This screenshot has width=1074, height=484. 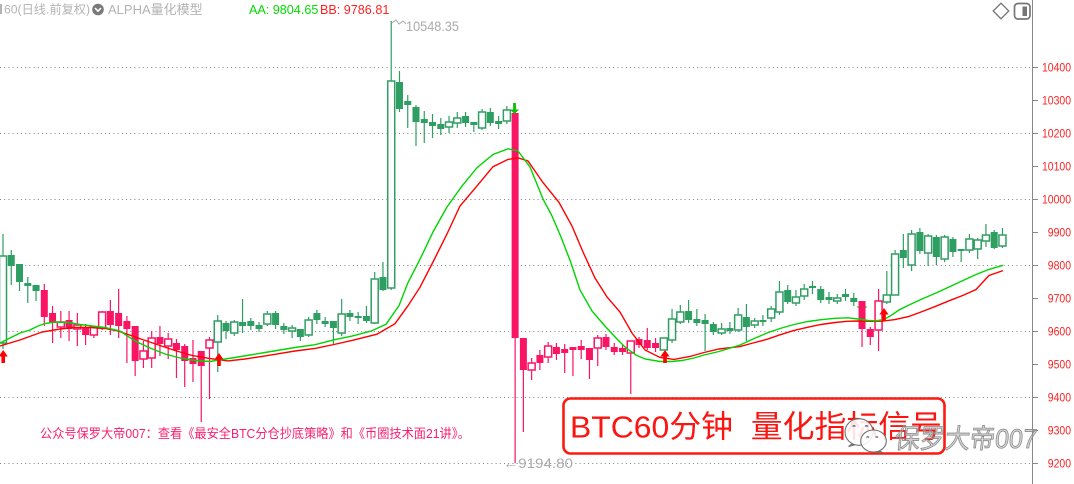 I want to click on svg-text: 60(日线.前复权), so click(x=47, y=9).